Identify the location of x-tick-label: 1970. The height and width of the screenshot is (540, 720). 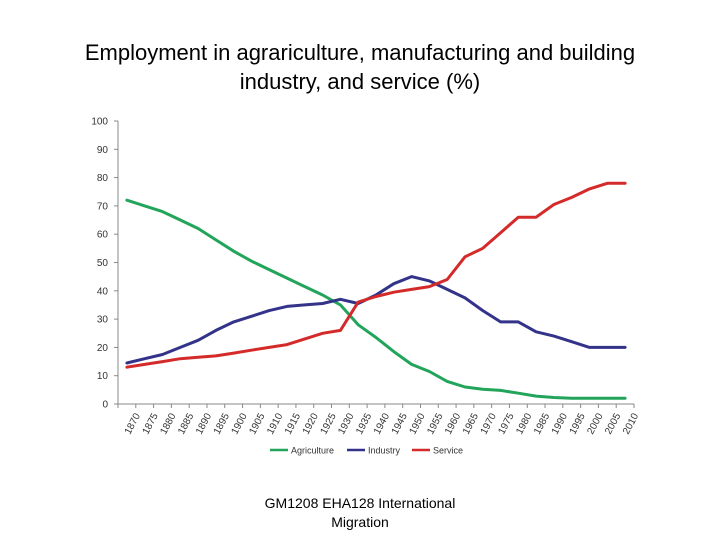
(489, 423).